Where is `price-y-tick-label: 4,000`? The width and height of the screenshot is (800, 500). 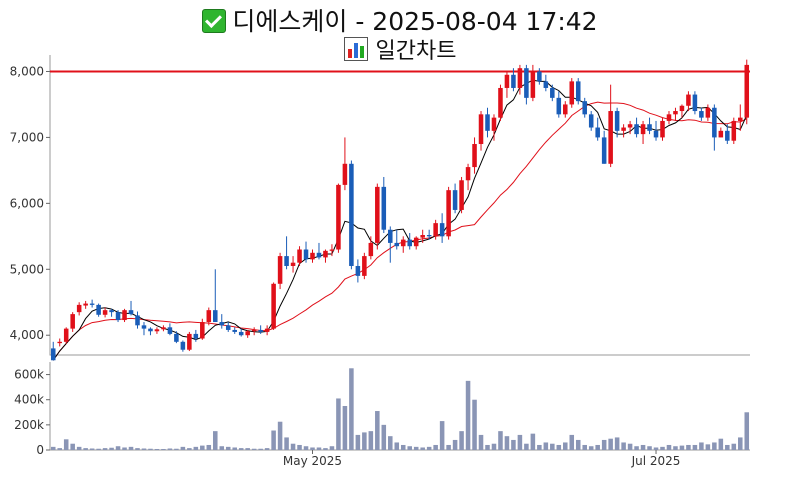 price-y-tick-label: 4,000 is located at coordinates (27, 335).